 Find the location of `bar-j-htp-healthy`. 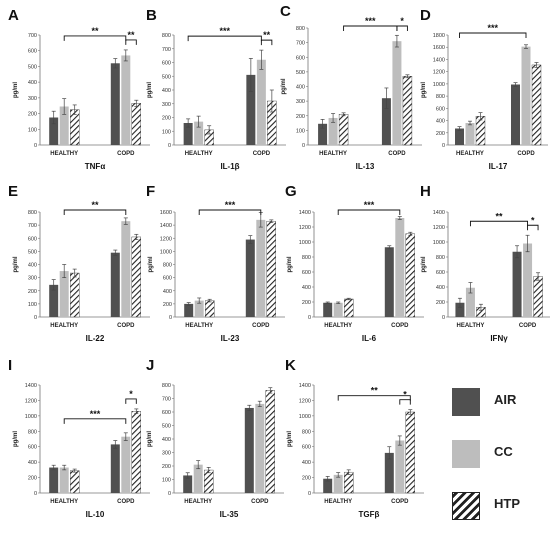

bar-j-htp-healthy is located at coordinates (208, 481).